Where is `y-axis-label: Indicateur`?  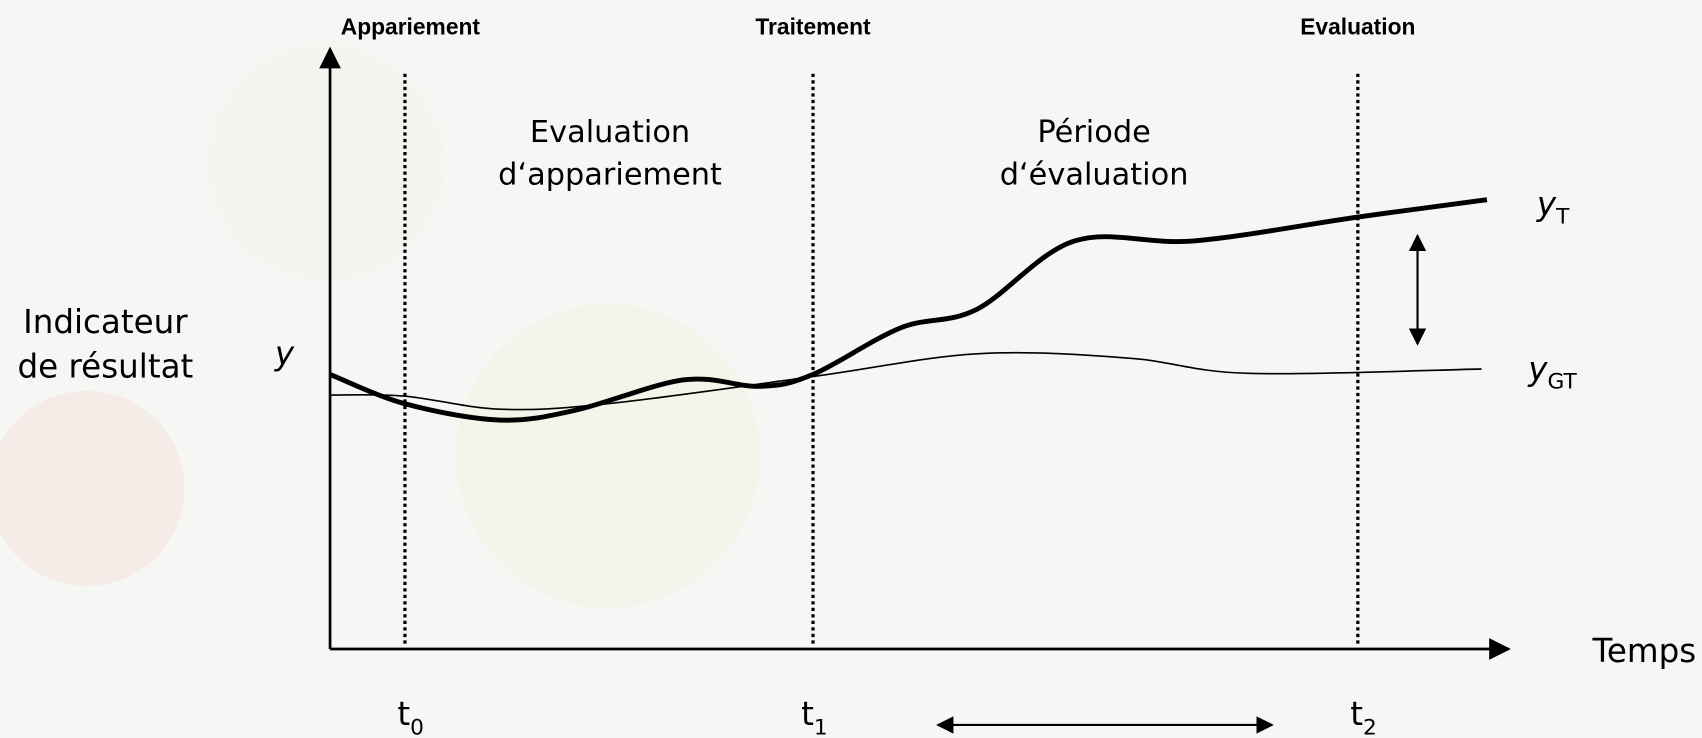 y-axis-label: Indicateur is located at coordinates (105, 322).